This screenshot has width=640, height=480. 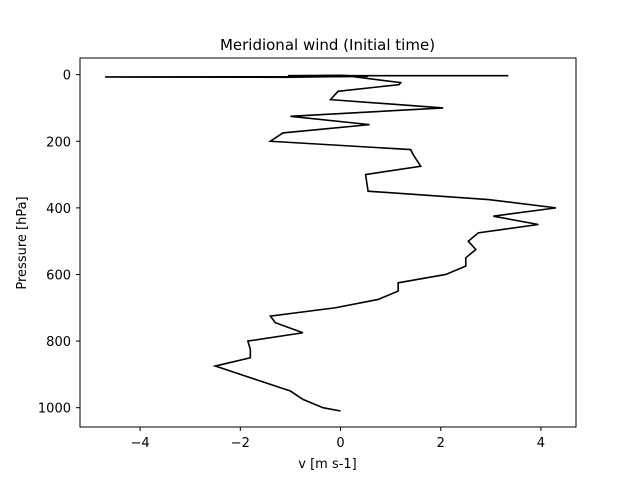 What do you see at coordinates (441, 443) in the screenshot?
I see `x-tick-label: 2` at bounding box center [441, 443].